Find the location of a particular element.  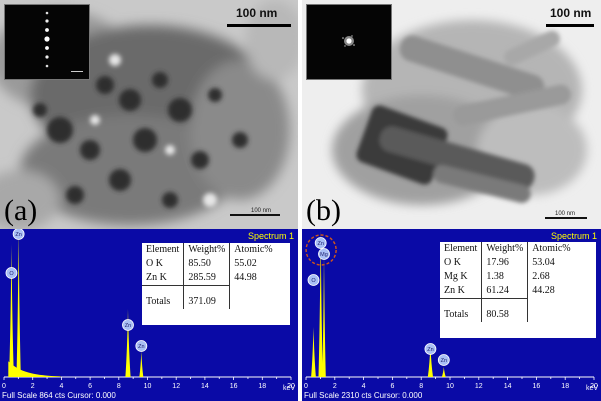

scale-label-b: 100 nm is located at coordinates (571, 13).